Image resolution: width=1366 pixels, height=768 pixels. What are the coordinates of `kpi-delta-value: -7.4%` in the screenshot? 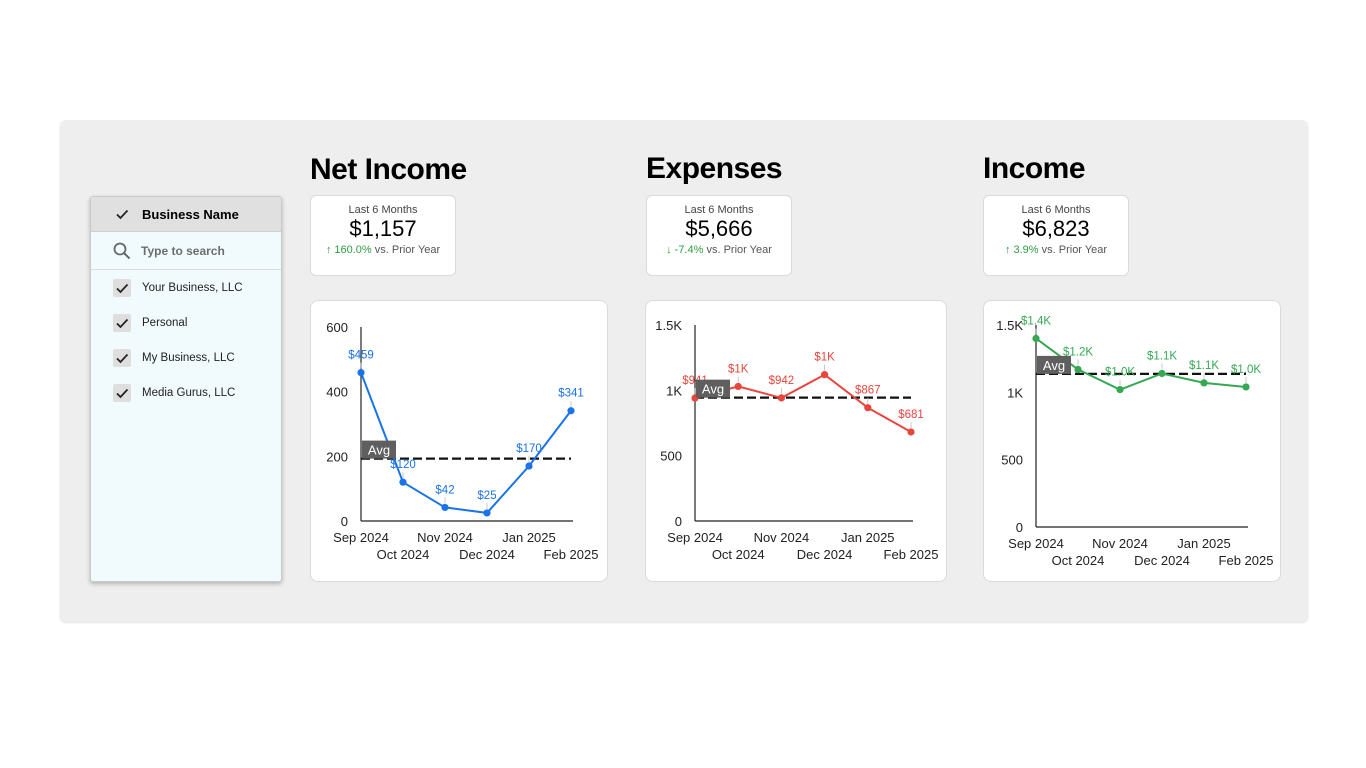 It's located at (689, 250).